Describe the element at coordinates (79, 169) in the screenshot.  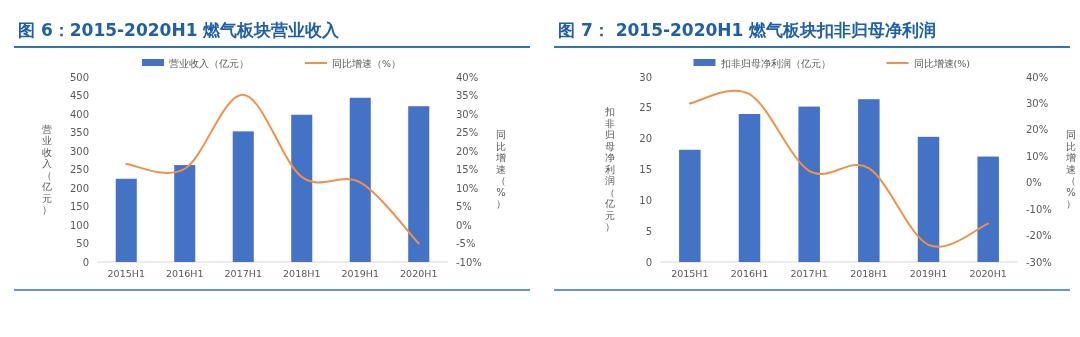
I see `y-tick-label: 250` at that location.